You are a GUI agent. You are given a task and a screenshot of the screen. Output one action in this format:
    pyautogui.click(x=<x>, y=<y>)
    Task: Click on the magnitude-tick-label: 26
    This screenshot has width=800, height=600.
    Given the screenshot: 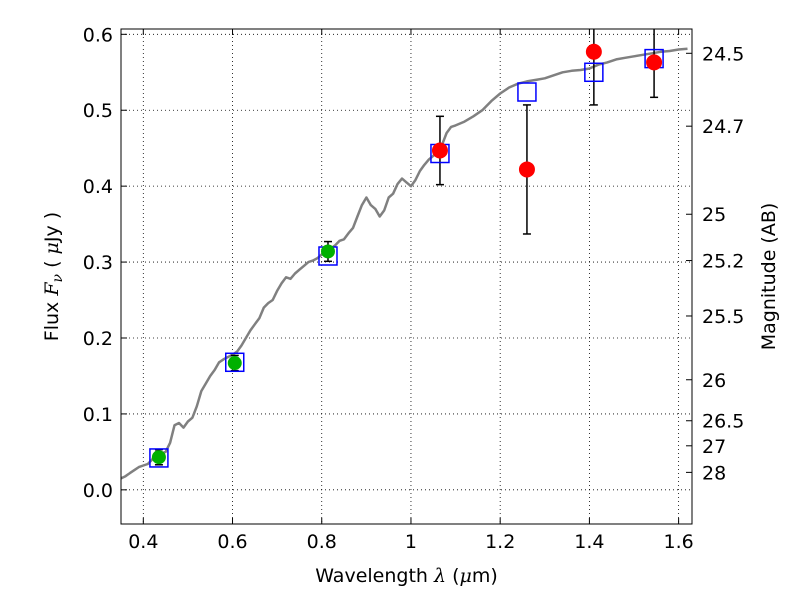 What is the action you would take?
    pyautogui.click(x=714, y=381)
    